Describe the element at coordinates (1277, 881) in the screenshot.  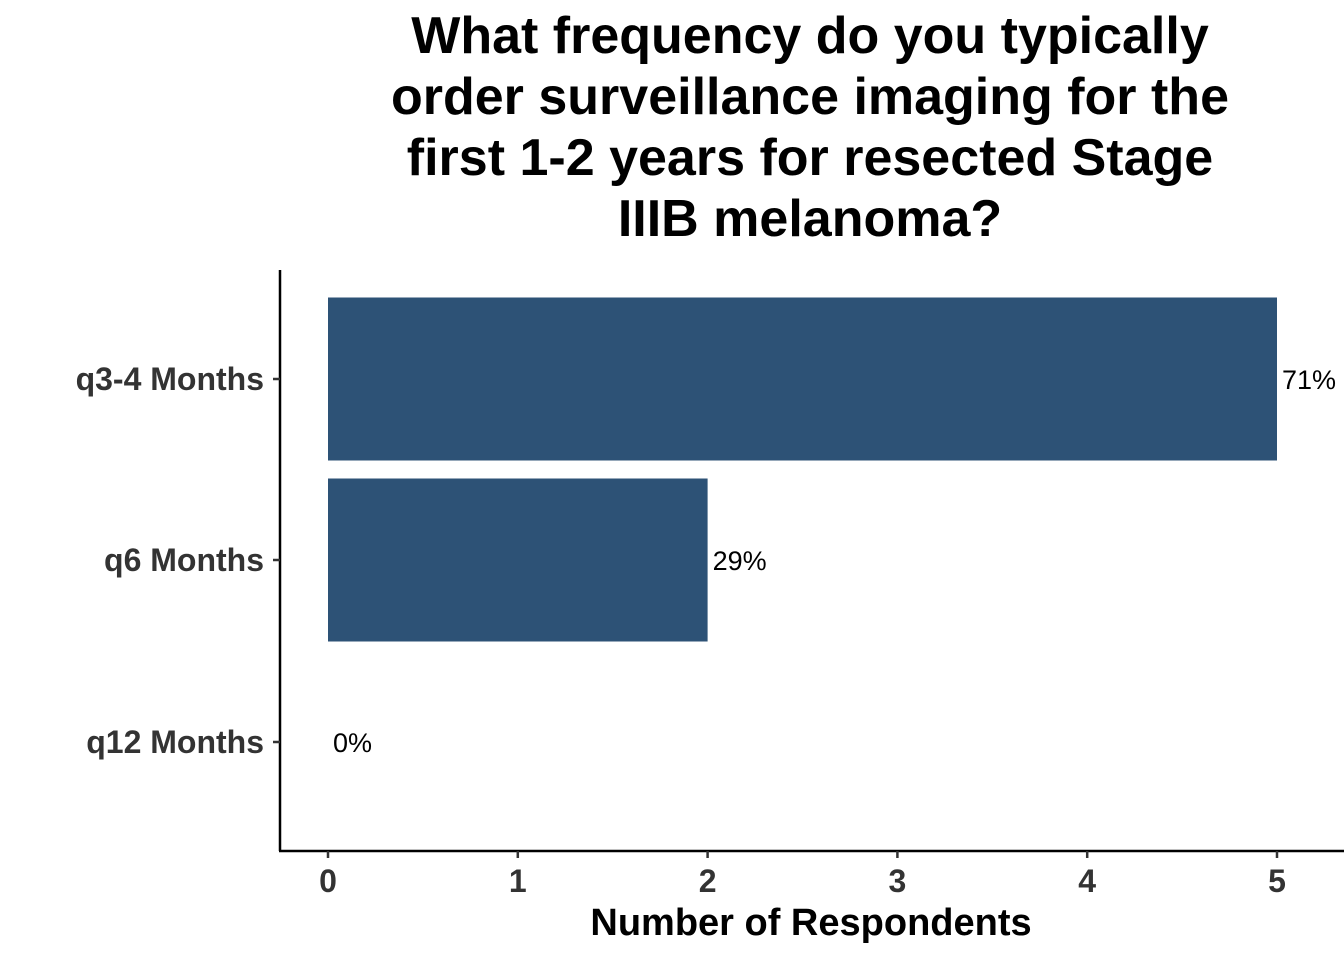
I see `x-tick-label: 5` at that location.